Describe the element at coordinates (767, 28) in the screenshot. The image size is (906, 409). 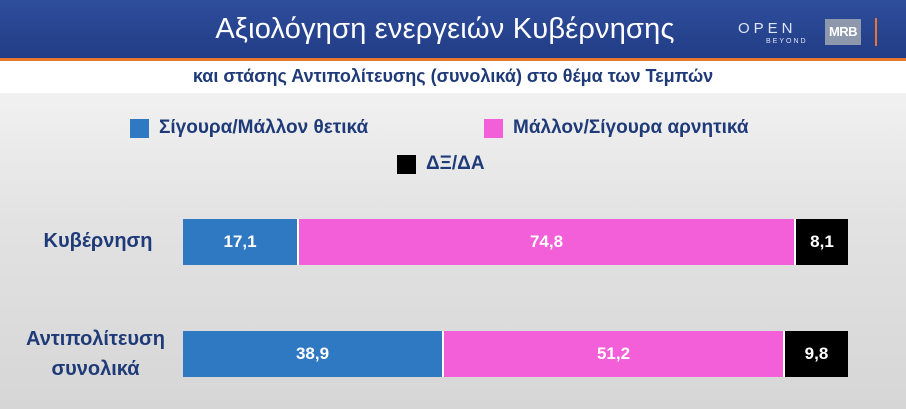
I see `open-logo: OPEN` at that location.